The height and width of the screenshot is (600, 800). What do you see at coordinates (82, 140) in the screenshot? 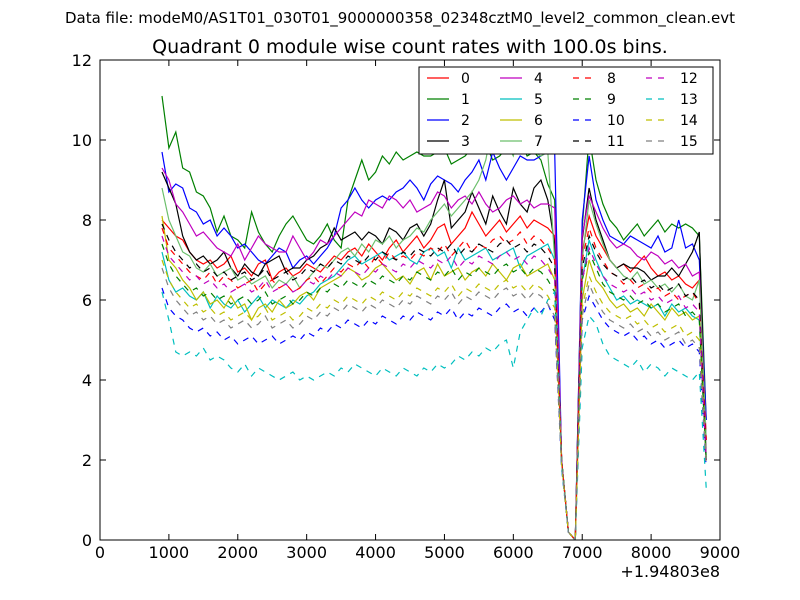
I see `y-tick-label: 10` at bounding box center [82, 140].